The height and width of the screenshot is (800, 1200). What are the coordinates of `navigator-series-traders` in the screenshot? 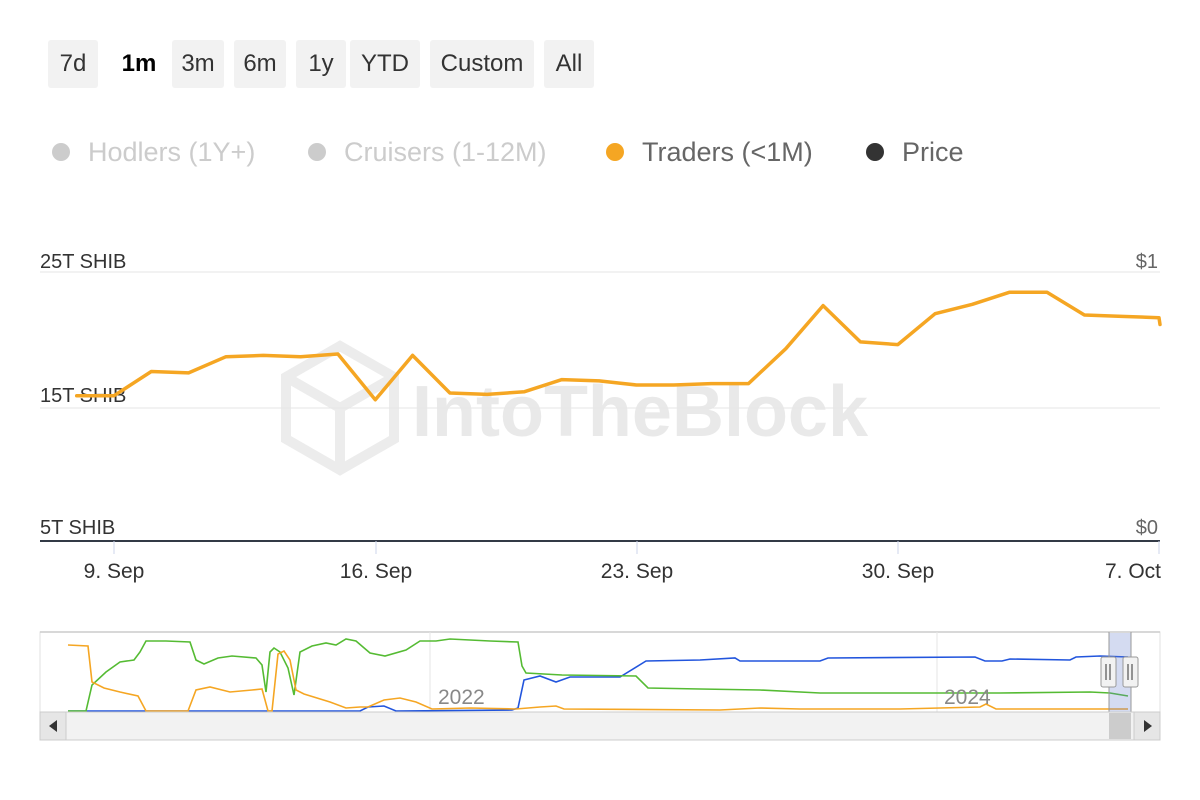 It's located at (597, 678).